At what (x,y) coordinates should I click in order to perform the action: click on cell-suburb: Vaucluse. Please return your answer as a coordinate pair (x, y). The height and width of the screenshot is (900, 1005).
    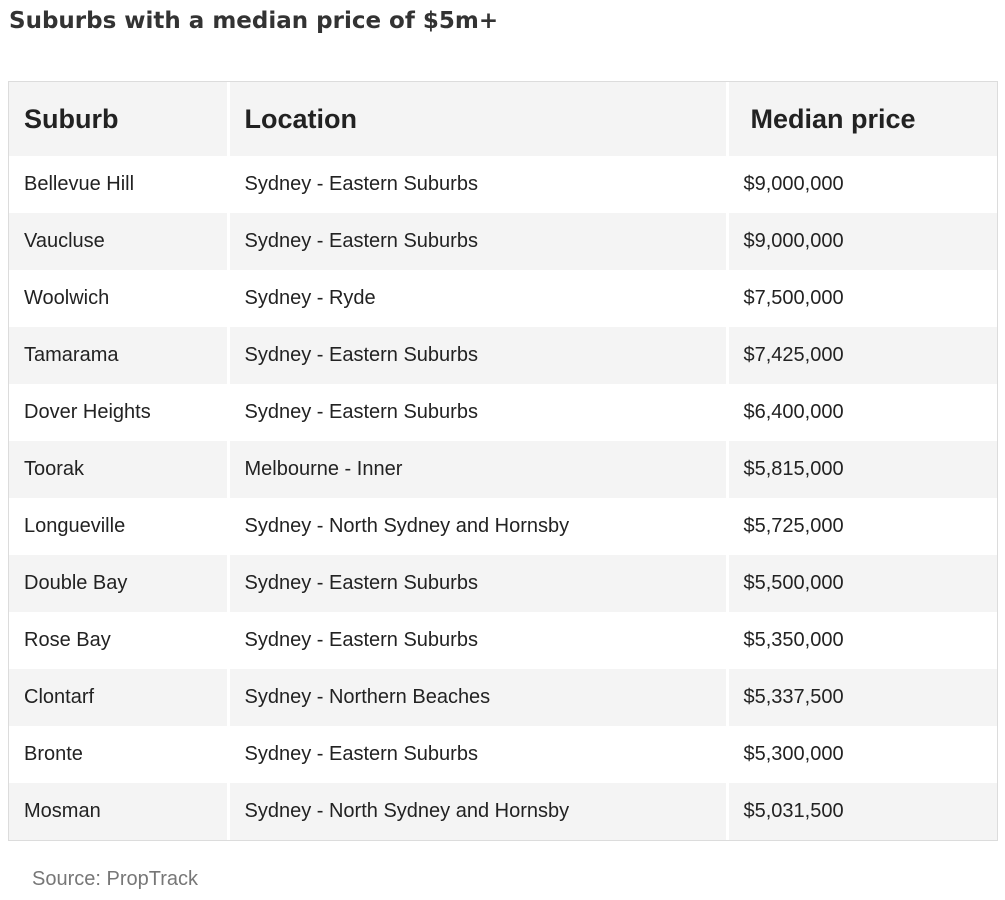
    Looking at the image, I should click on (118, 241).